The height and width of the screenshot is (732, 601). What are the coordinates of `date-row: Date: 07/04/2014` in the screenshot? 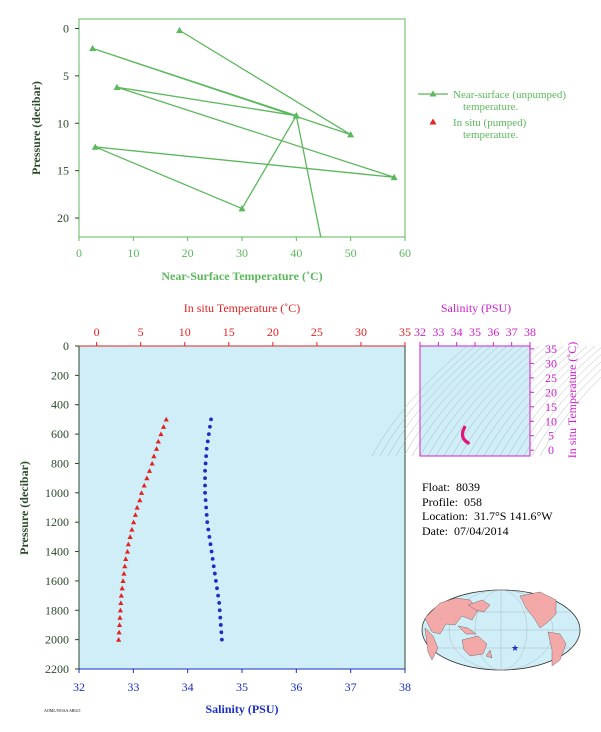 It's located at (465, 530).